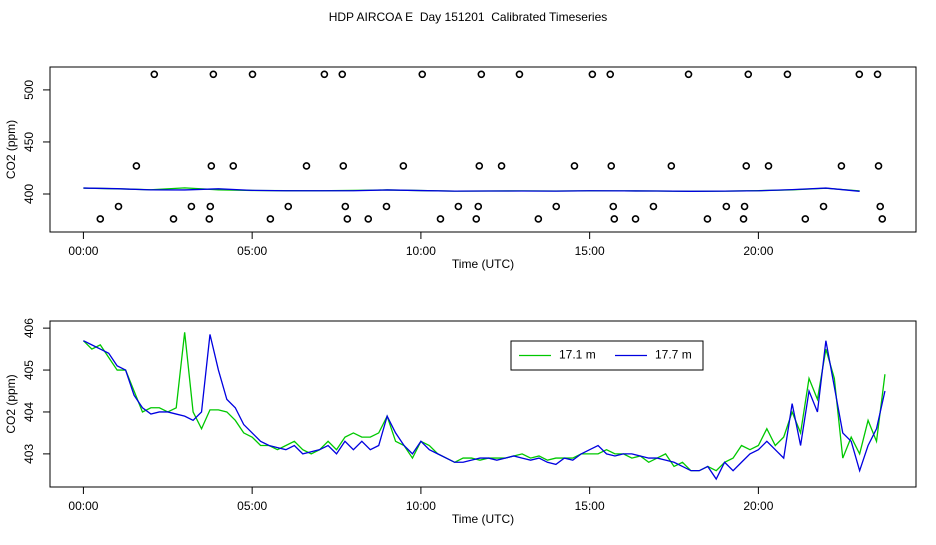 The height and width of the screenshot is (545, 936). What do you see at coordinates (29, 328) in the screenshot?
I see `y-tick-label: 406` at bounding box center [29, 328].